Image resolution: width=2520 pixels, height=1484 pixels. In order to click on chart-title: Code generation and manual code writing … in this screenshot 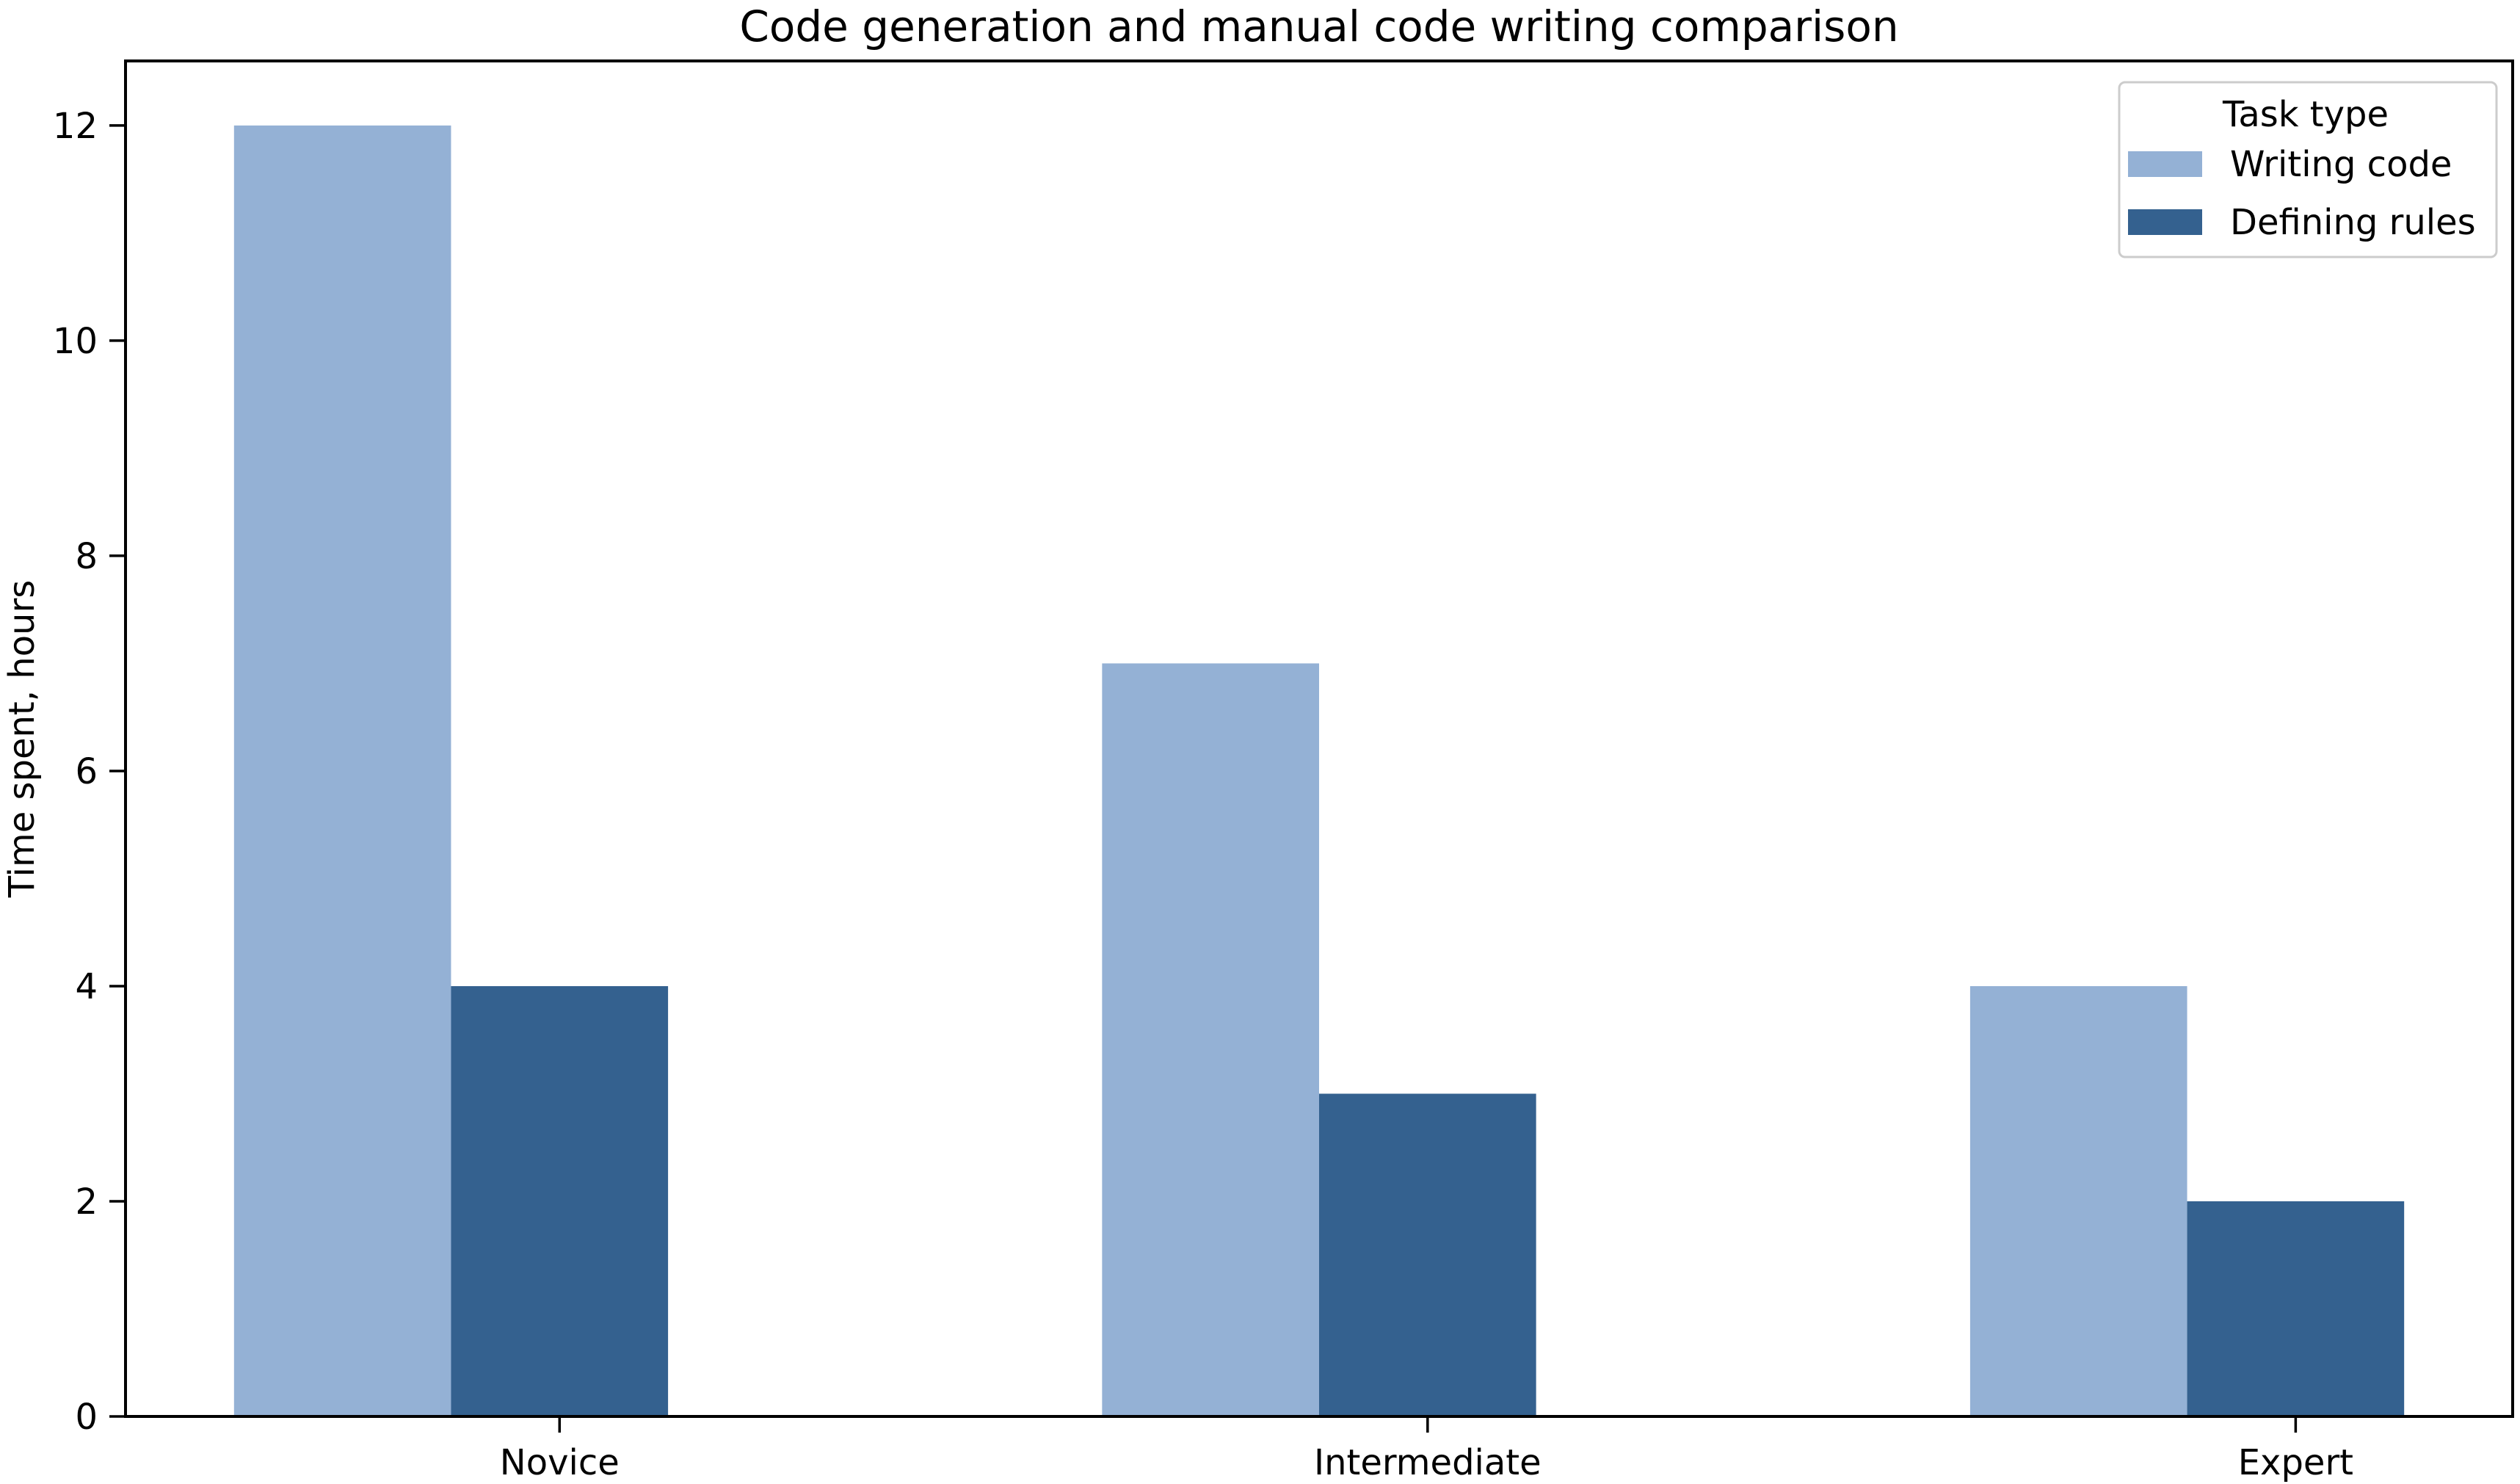, I will do `click(1318, 26)`.